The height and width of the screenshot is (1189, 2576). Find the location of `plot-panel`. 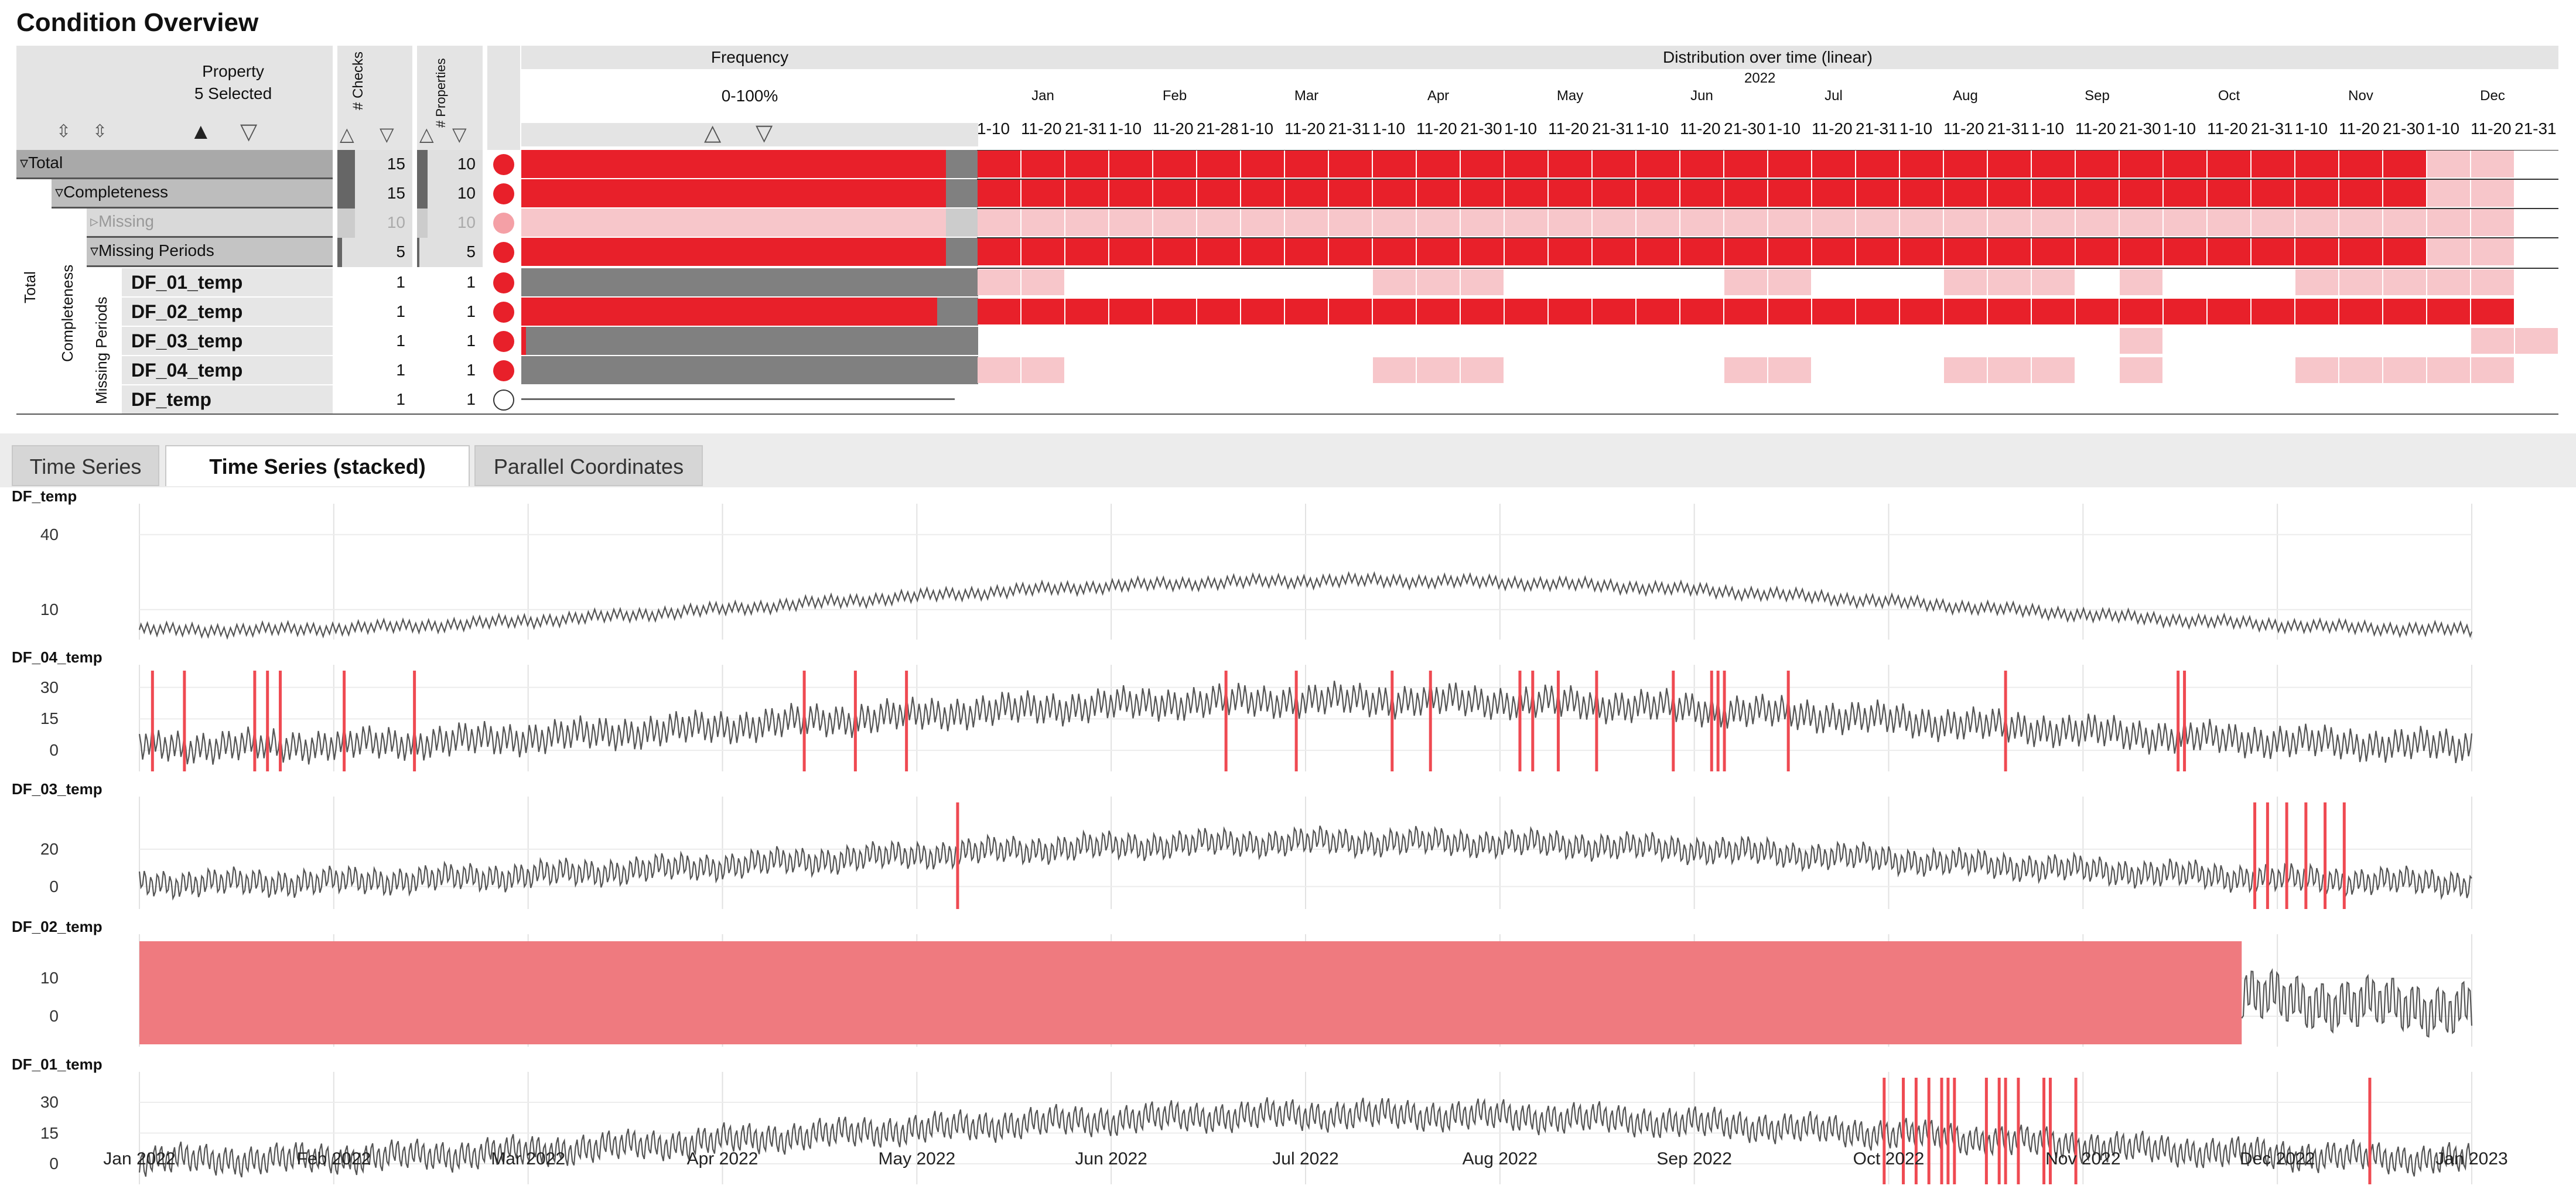

plot-panel is located at coordinates (1306, 572).